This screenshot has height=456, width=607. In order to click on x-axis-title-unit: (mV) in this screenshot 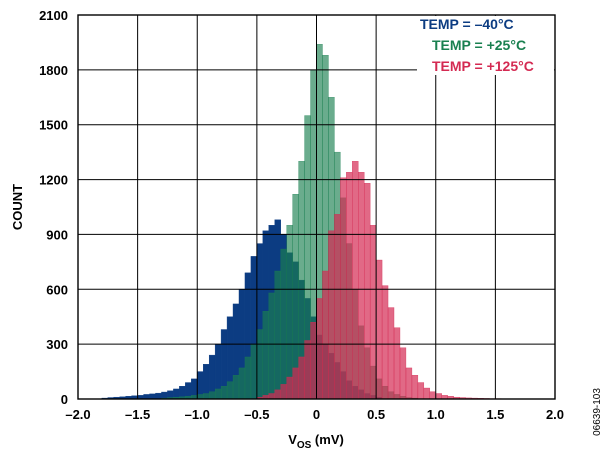, I will do `click(327, 439)`.